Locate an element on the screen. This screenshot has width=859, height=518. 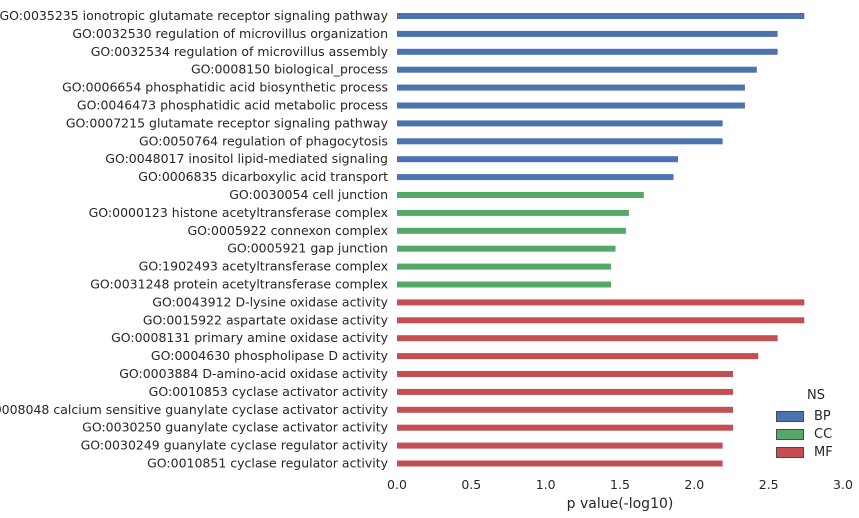
x-tick-labels: 0.0 0.5 1.0 1.5 2.0 2.5 3.0 is located at coordinates (620, 484).